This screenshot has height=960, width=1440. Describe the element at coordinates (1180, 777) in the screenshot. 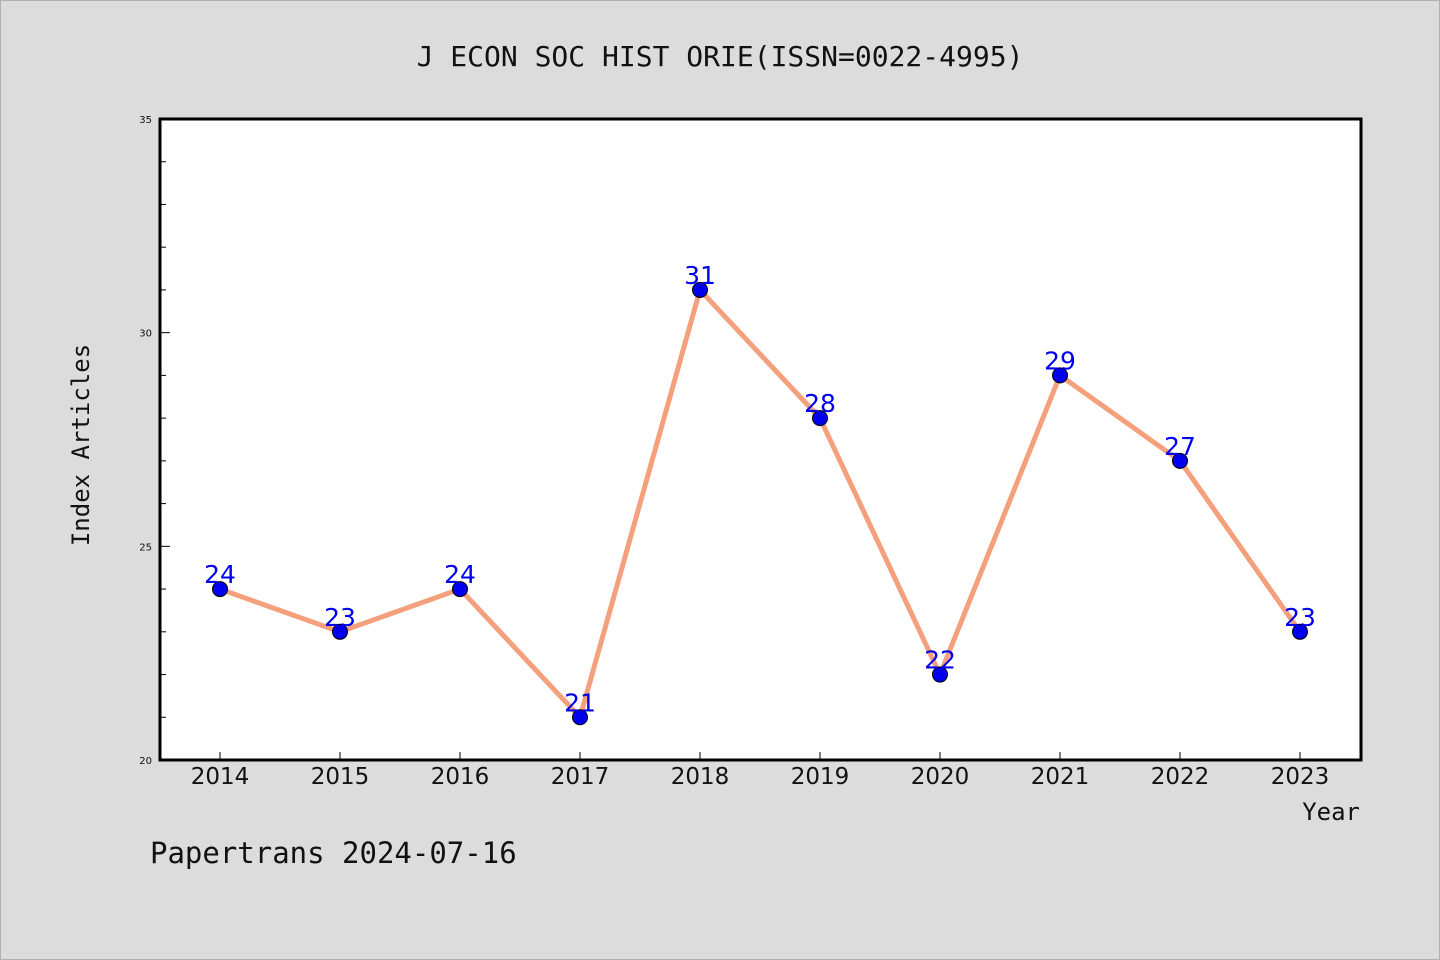

I see `x-tick-label: 2022` at that location.